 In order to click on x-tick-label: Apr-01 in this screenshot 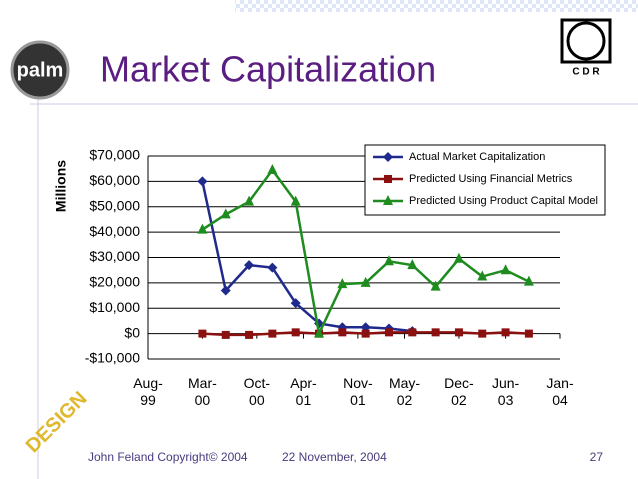, I will do `click(303, 391)`.